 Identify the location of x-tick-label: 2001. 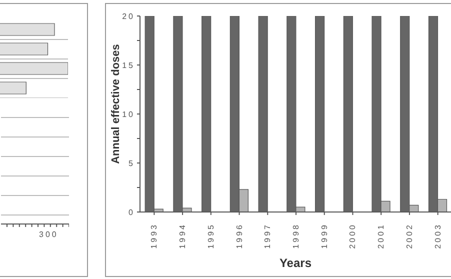
(381, 236).